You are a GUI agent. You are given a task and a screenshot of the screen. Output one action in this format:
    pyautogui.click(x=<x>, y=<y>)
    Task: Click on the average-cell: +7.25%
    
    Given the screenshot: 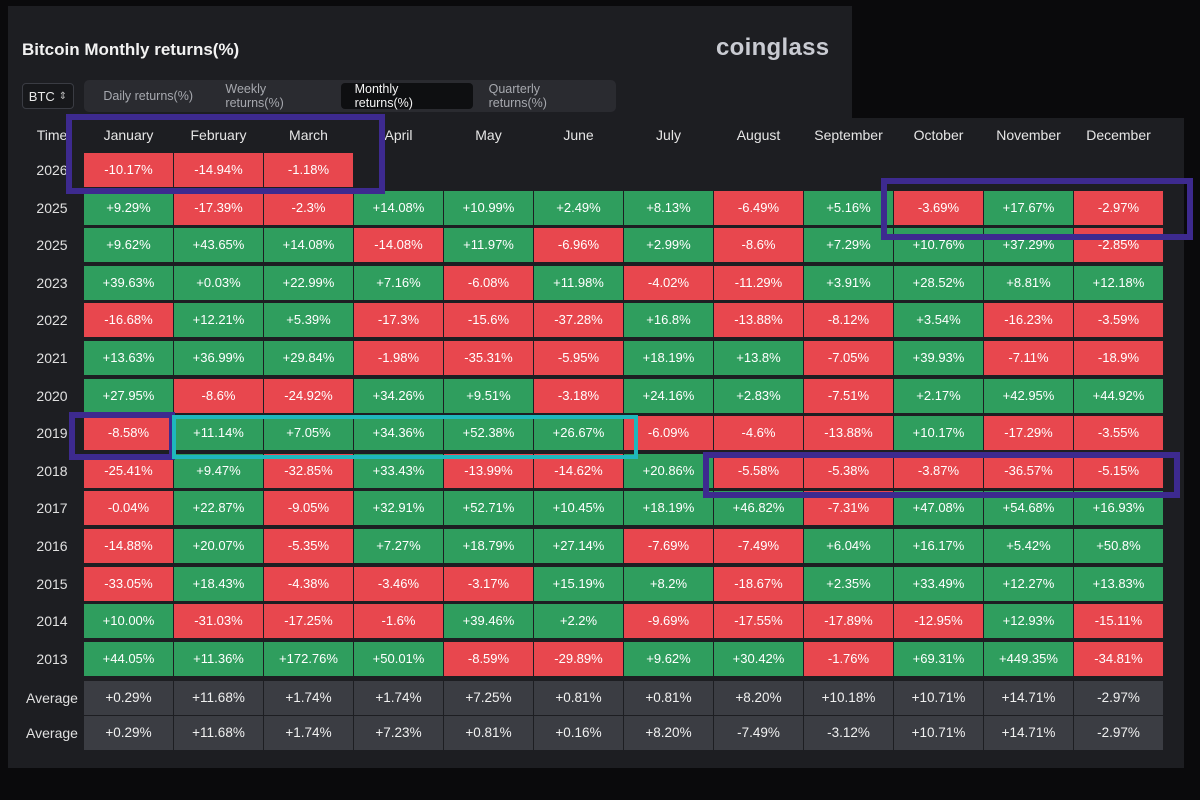 What is the action you would take?
    pyautogui.click(x=488, y=698)
    